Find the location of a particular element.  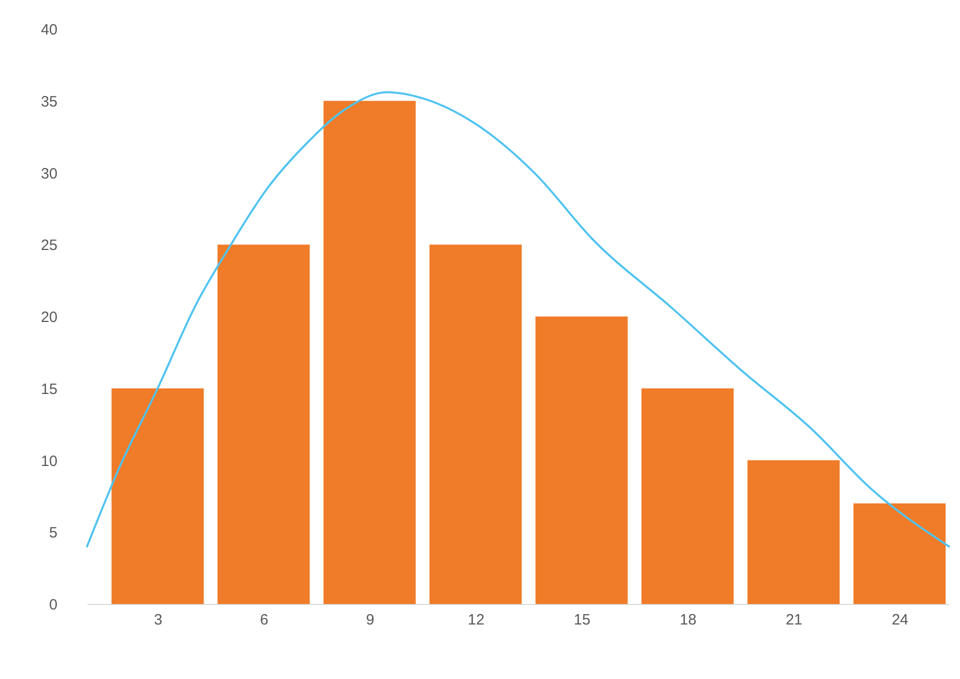

y-tick-label: 40 is located at coordinates (49, 30).